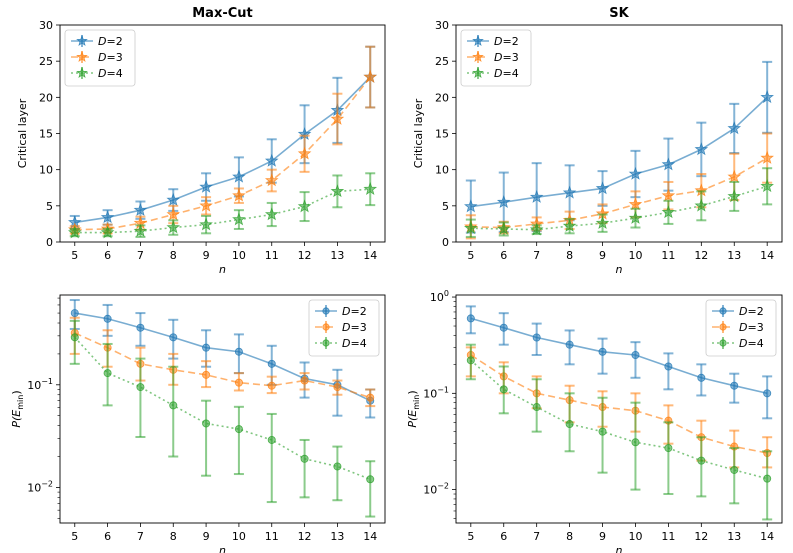 The height and width of the screenshot is (553, 793). Describe the element at coordinates (337, 255) in the screenshot. I see `x-tick-label: 13` at that location.